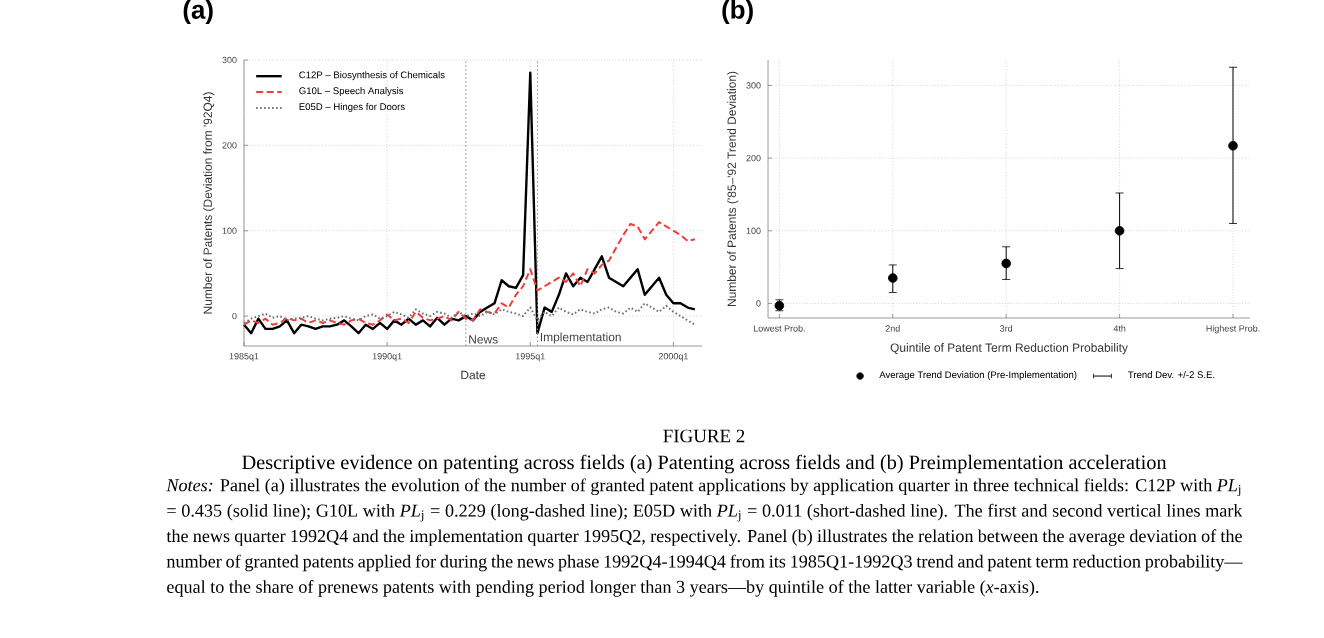  Describe the element at coordinates (704, 436) in the screenshot. I see `caption: FIGURE 2` at that location.